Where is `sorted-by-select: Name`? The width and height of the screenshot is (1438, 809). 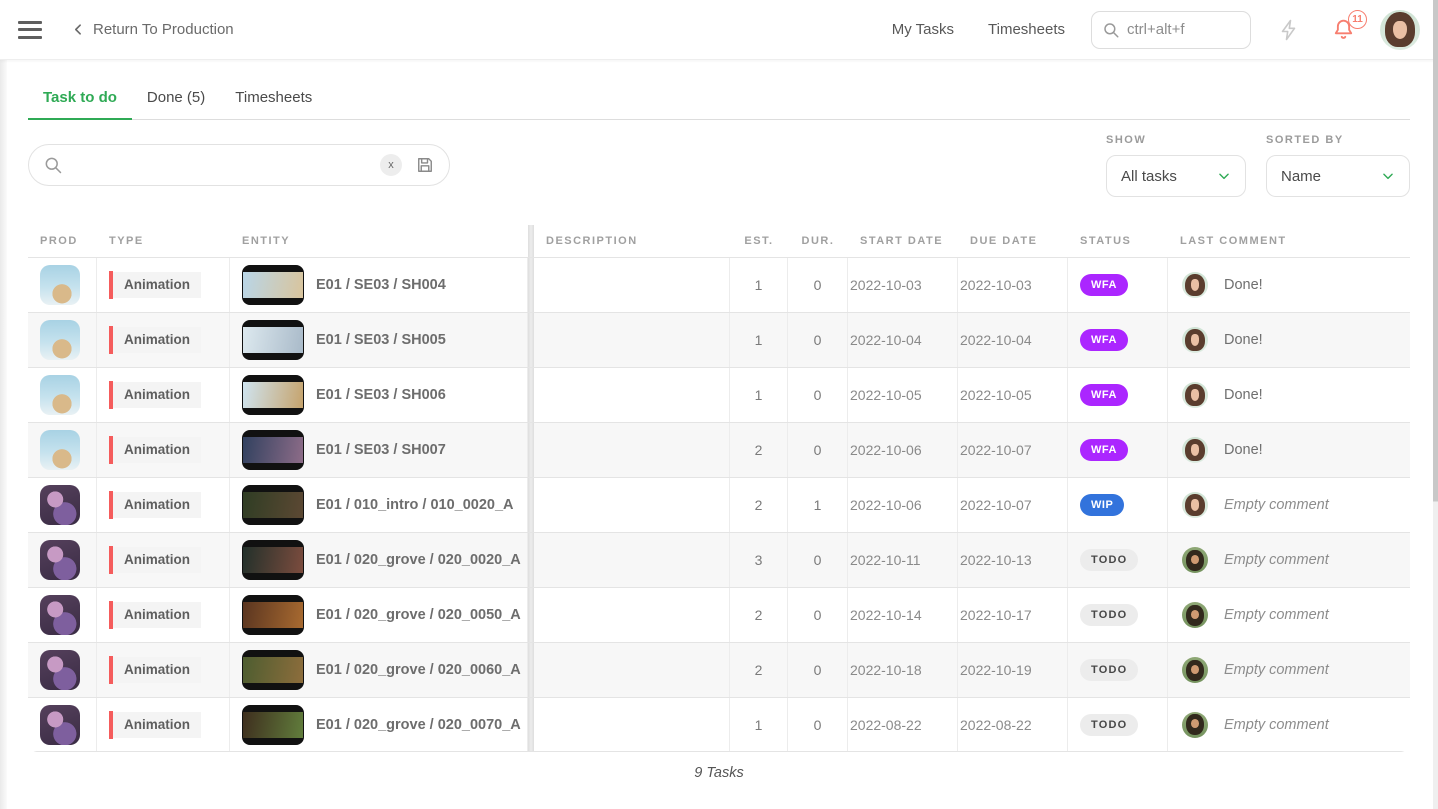 sorted-by-select: Name is located at coordinates (1338, 176).